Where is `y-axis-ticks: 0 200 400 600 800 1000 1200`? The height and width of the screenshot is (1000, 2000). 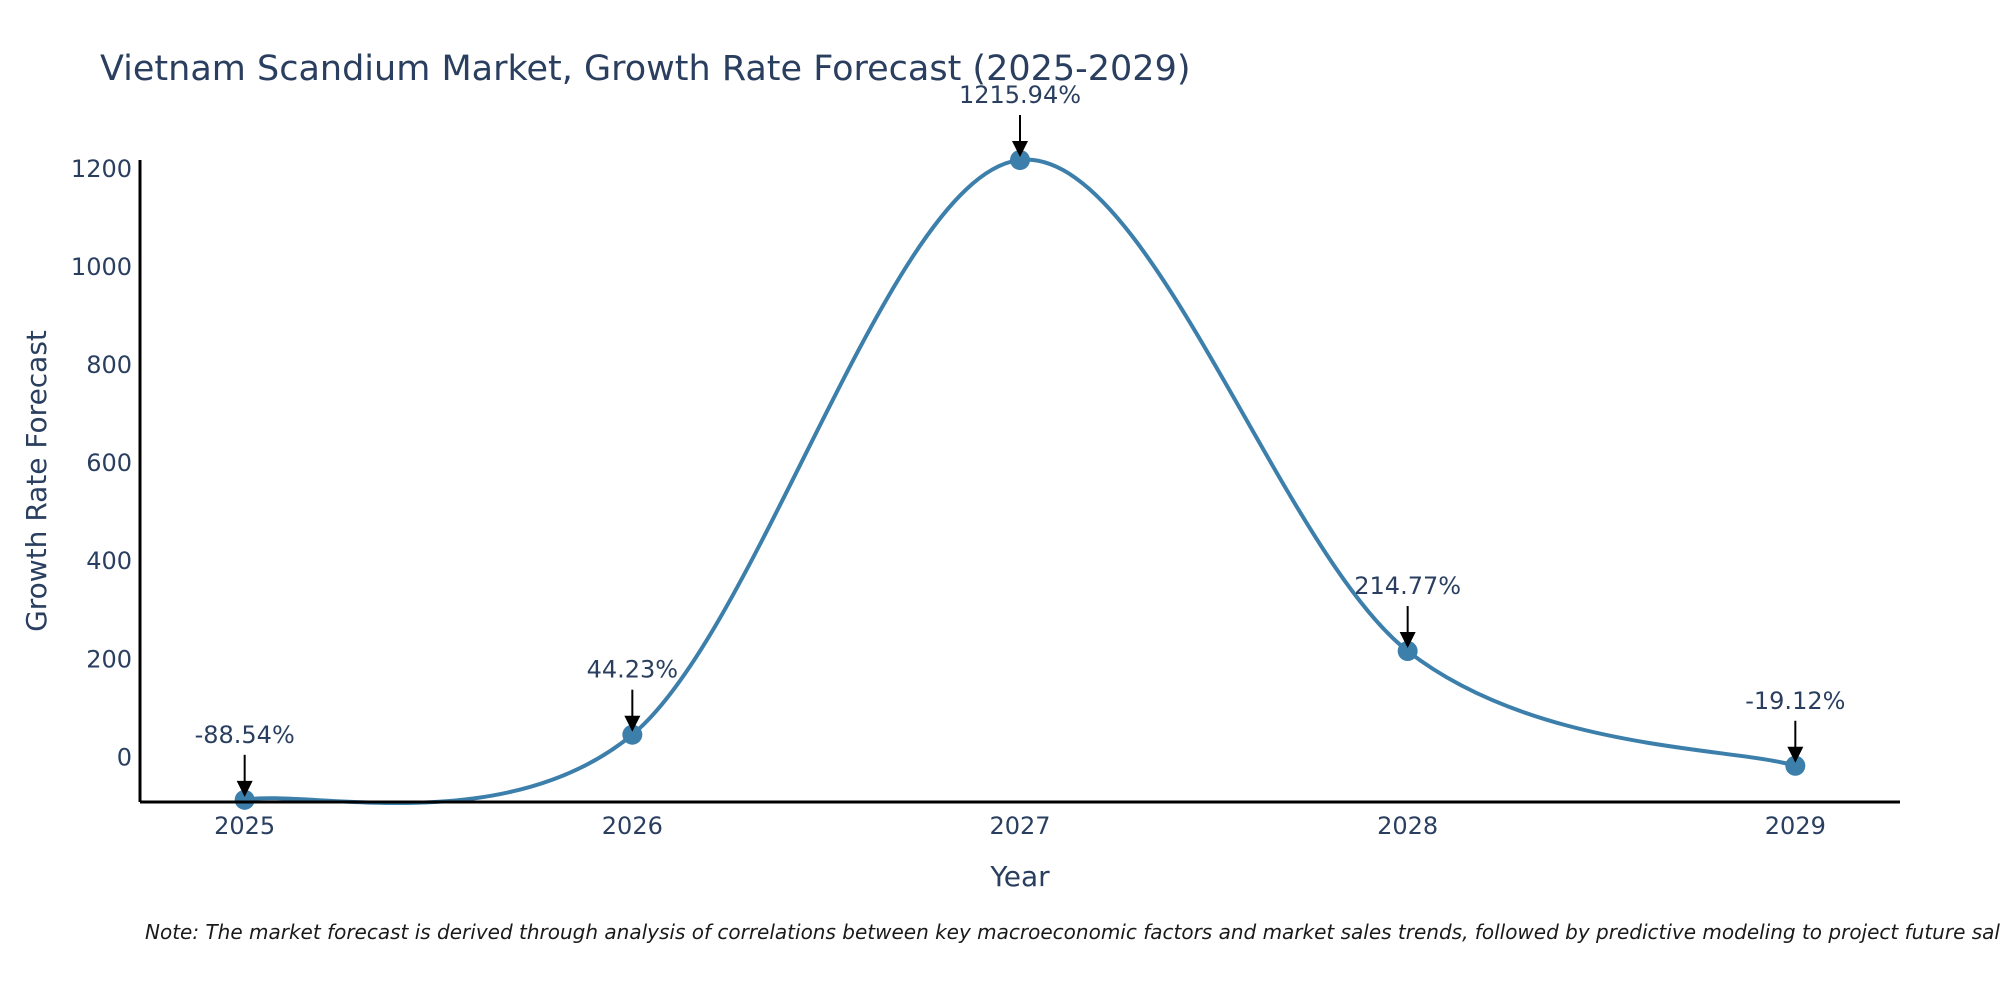 y-axis-ticks: 0 200 400 600 800 1000 1200 is located at coordinates (101, 463).